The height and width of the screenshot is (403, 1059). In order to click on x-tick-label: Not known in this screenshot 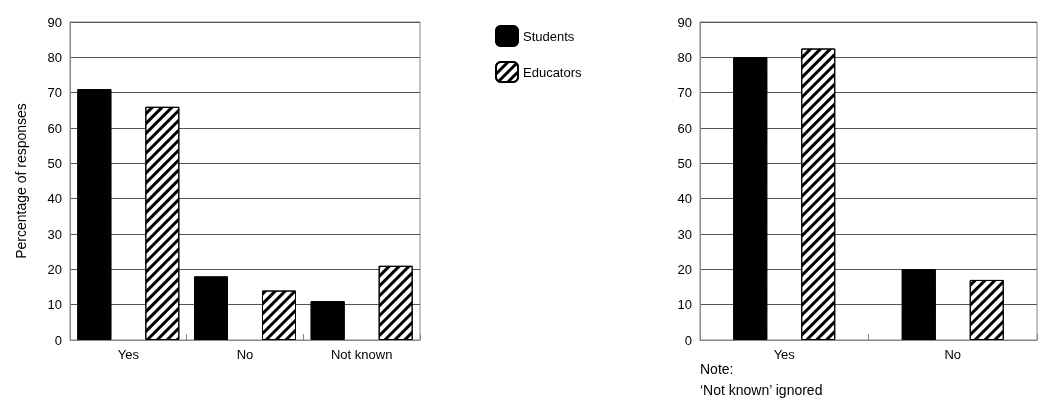, I will do `click(361, 354)`.